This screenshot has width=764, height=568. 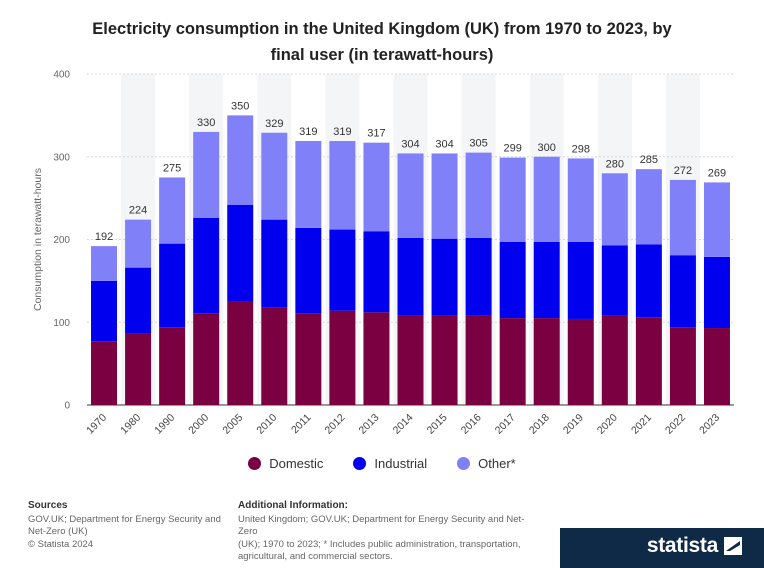 I want to click on legend-label: Domestic, so click(x=296, y=463).